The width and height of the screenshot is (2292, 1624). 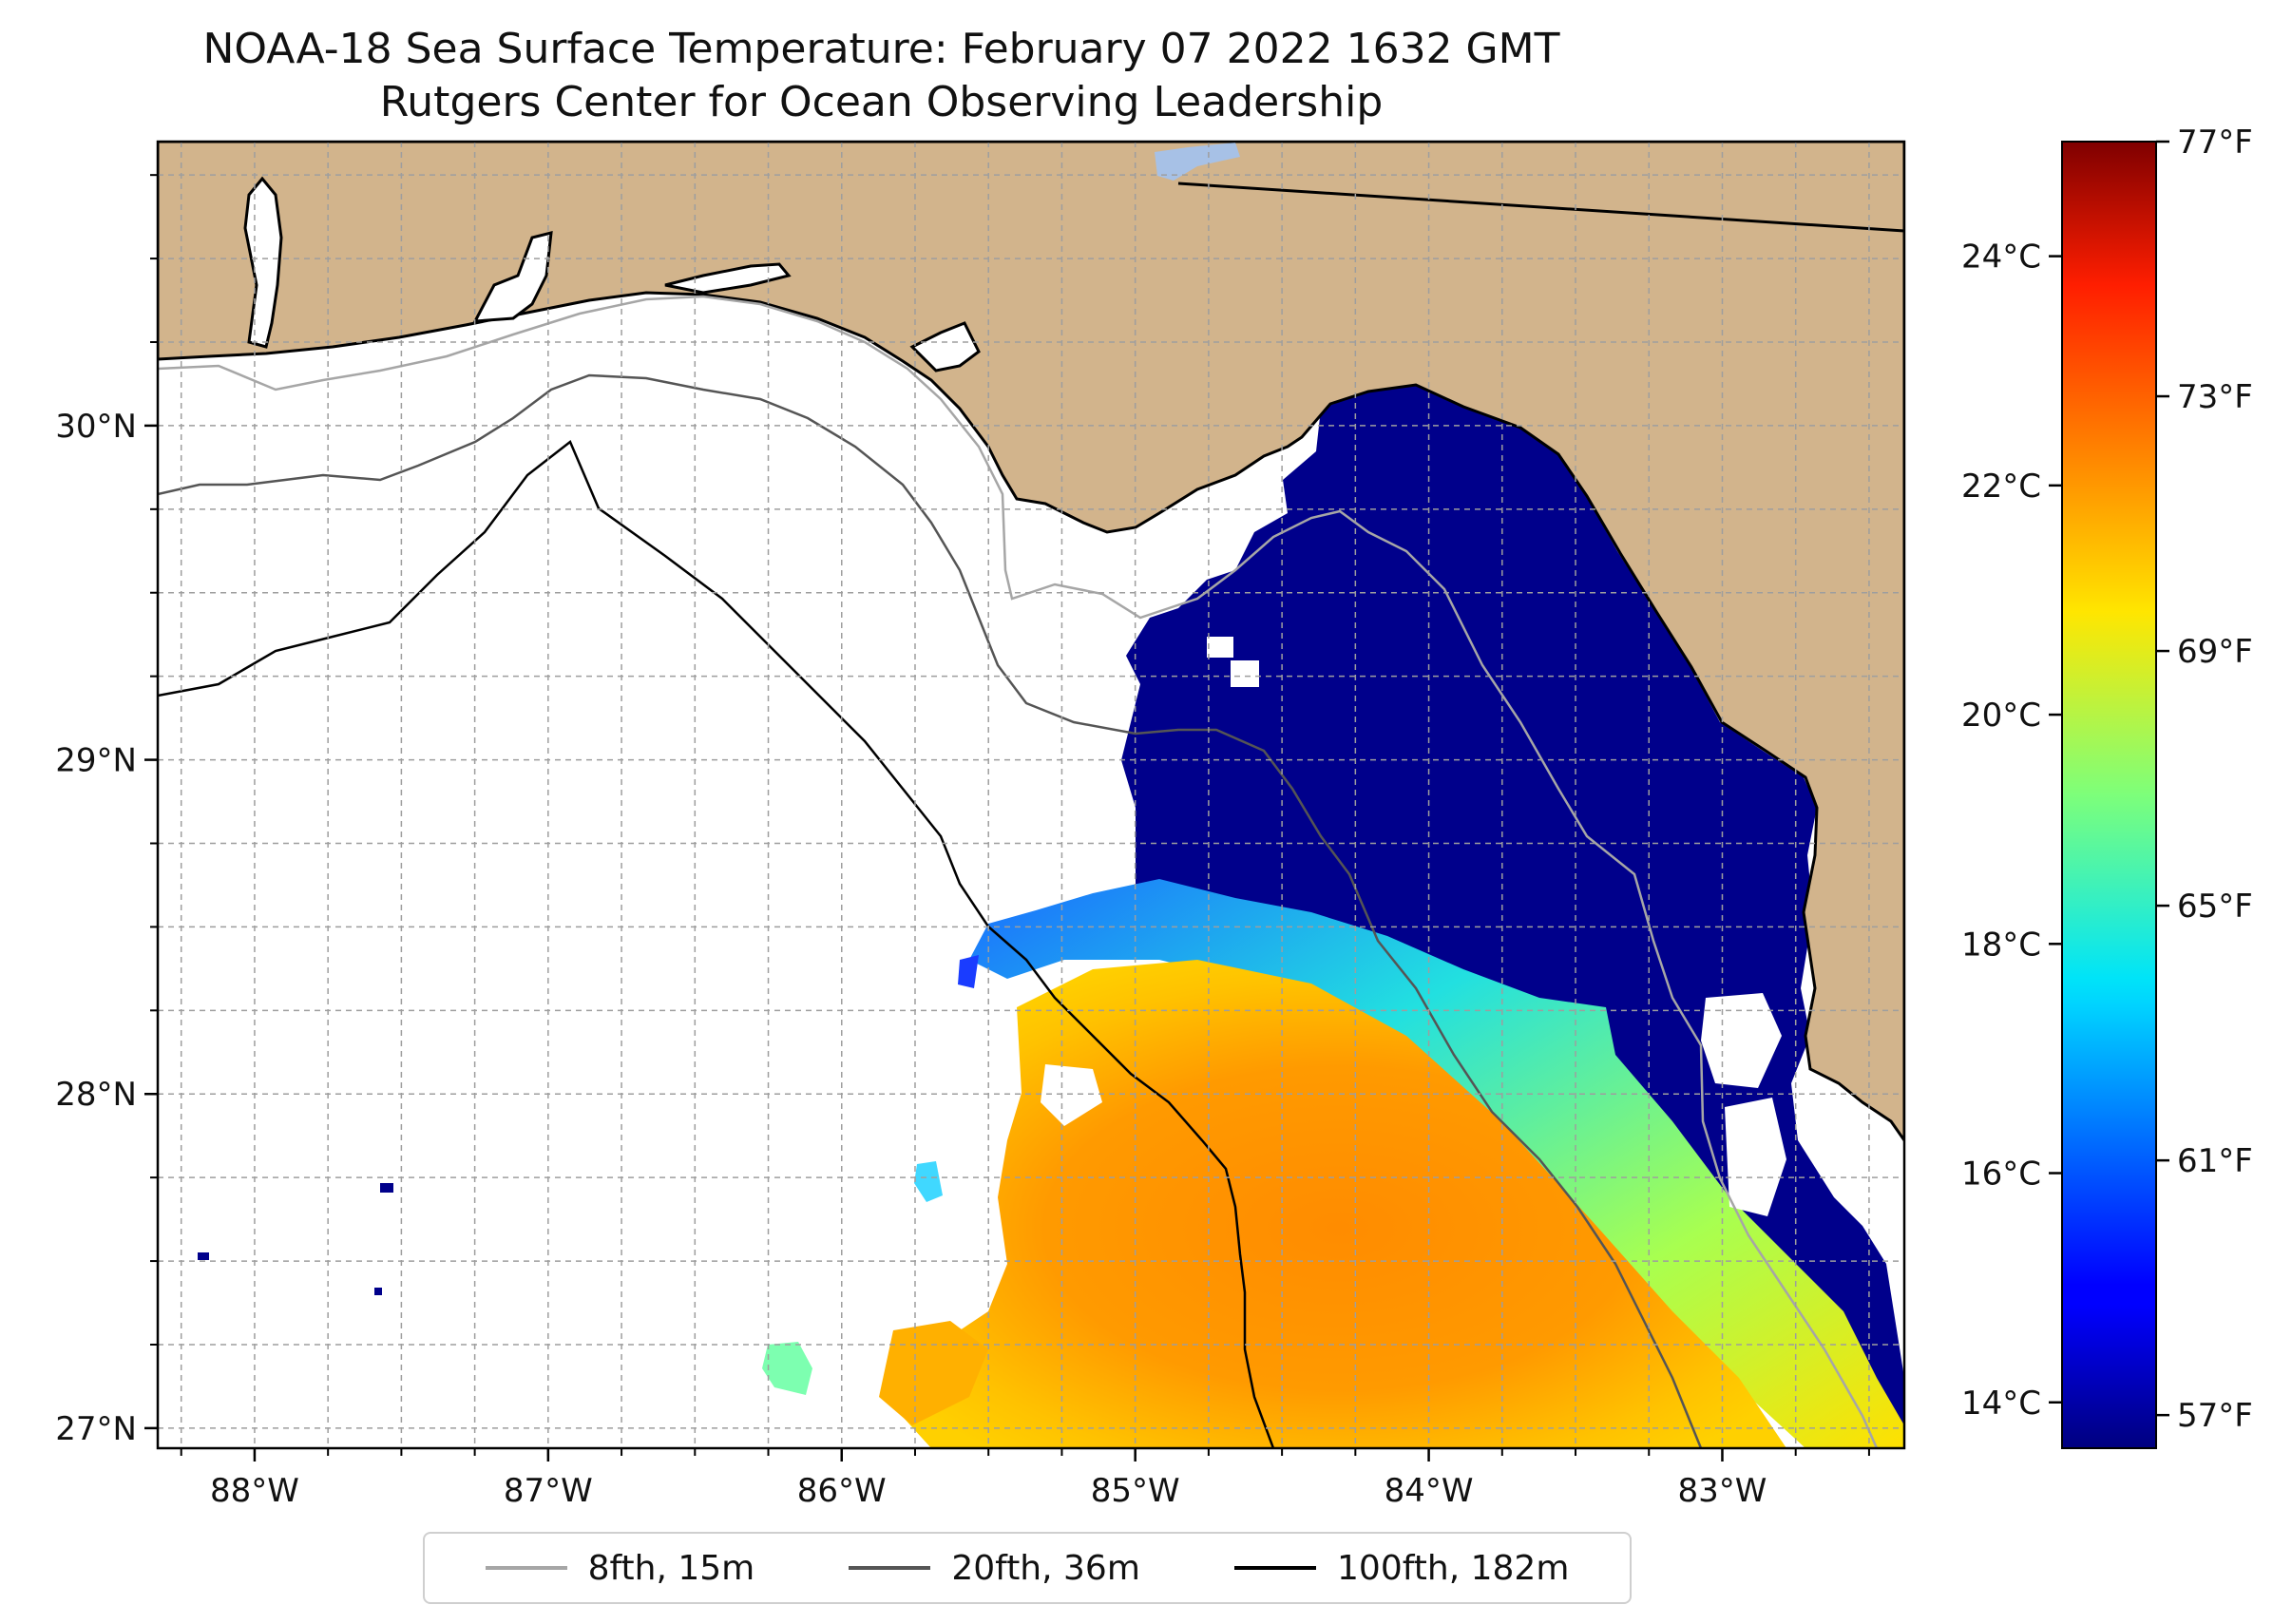 What do you see at coordinates (1135, 1491) in the screenshot?
I see `lon-tick-label: 85°W` at bounding box center [1135, 1491].